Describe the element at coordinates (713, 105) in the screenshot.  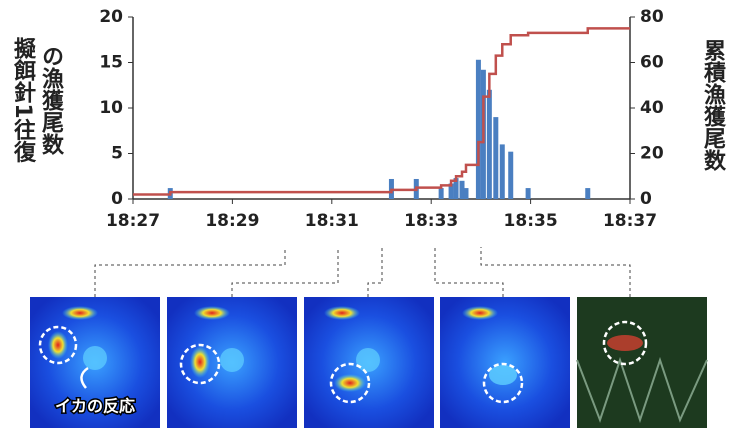
I see `y2-axis-label: 累積漁獲尾数` at that location.